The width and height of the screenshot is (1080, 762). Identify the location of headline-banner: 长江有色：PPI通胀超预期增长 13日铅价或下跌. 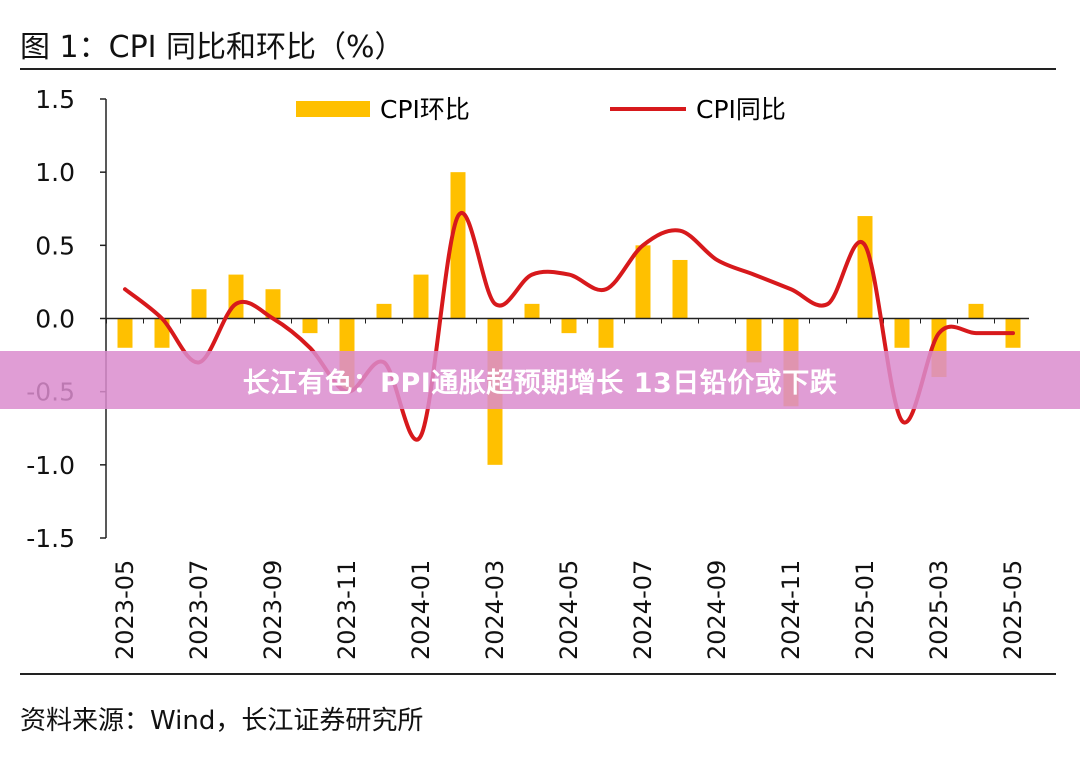
(540, 380).